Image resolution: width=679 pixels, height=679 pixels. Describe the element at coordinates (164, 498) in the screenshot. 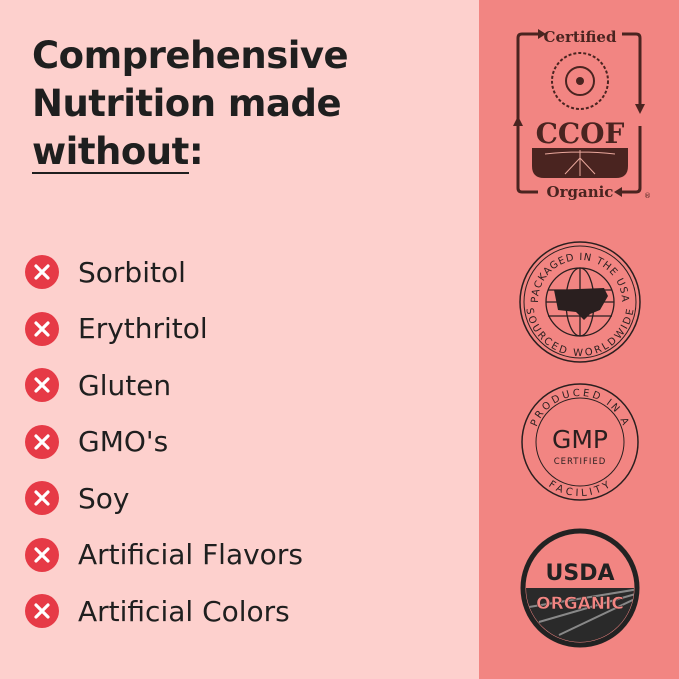

I see `list-item: Soy` at that location.